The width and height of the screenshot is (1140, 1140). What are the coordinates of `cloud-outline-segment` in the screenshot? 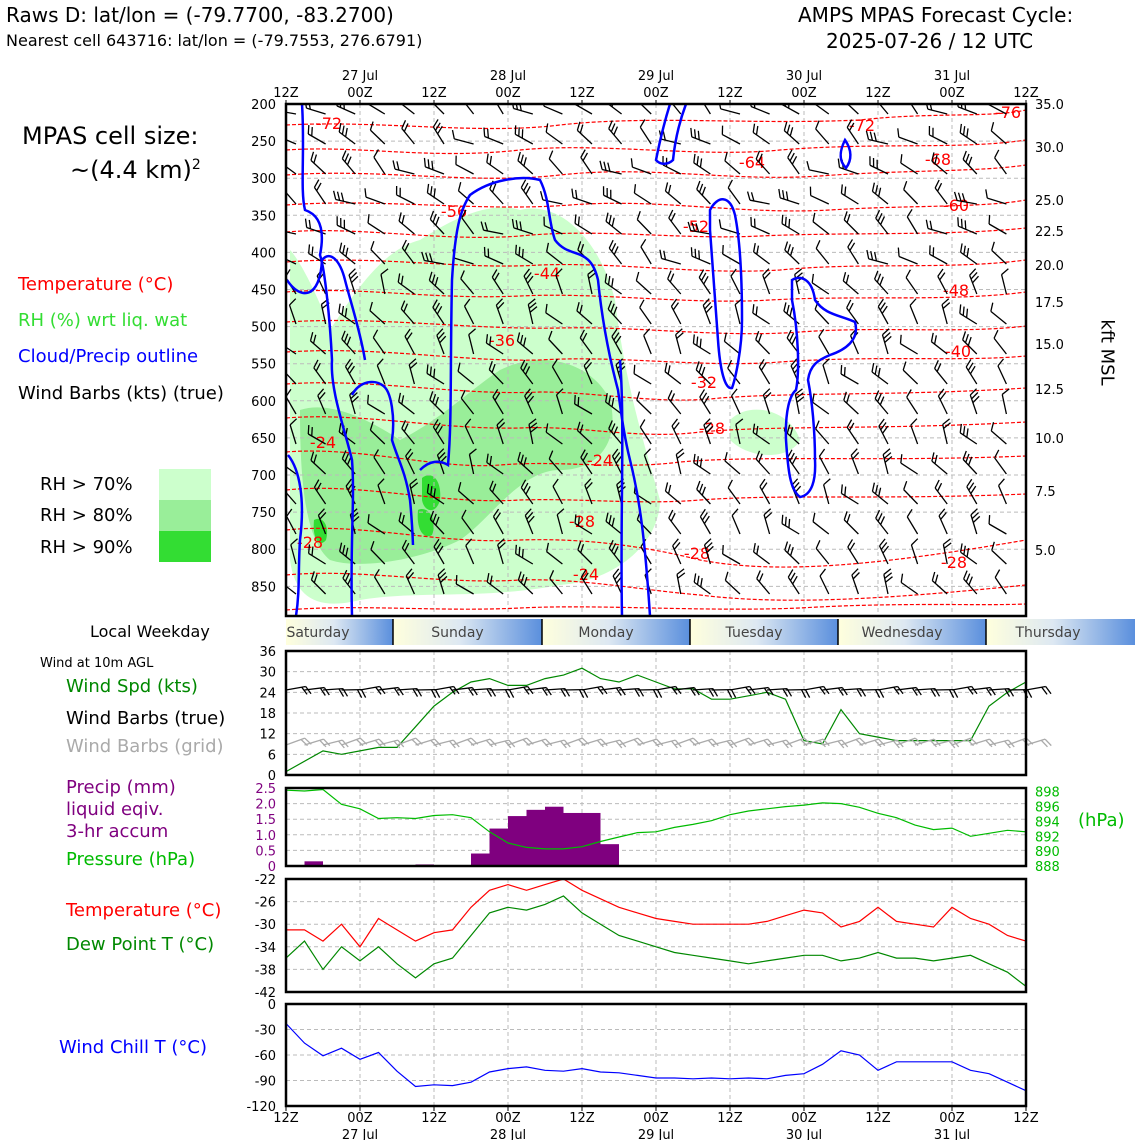 It's located at (845, 153).